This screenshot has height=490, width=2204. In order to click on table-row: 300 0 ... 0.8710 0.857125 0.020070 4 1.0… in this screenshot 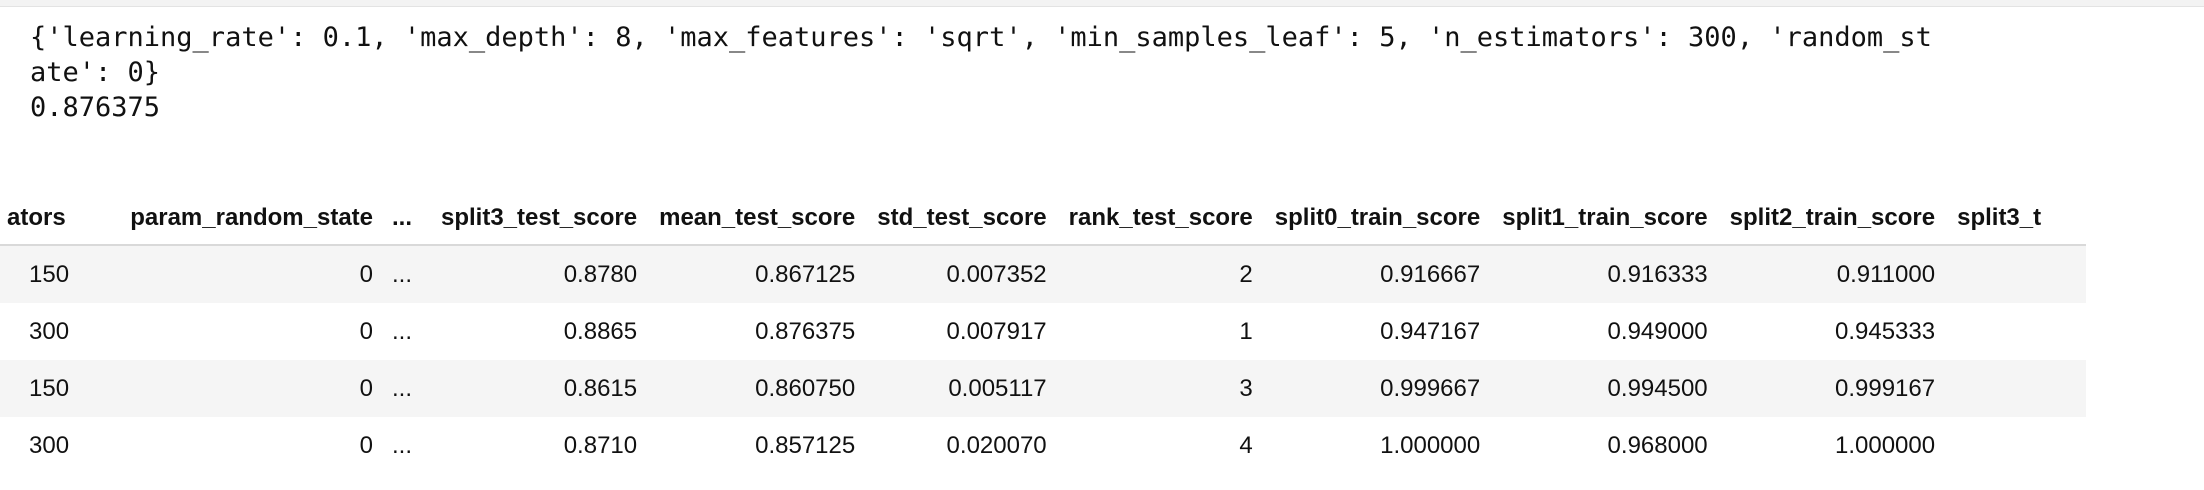, I will do `click(1043, 445)`.